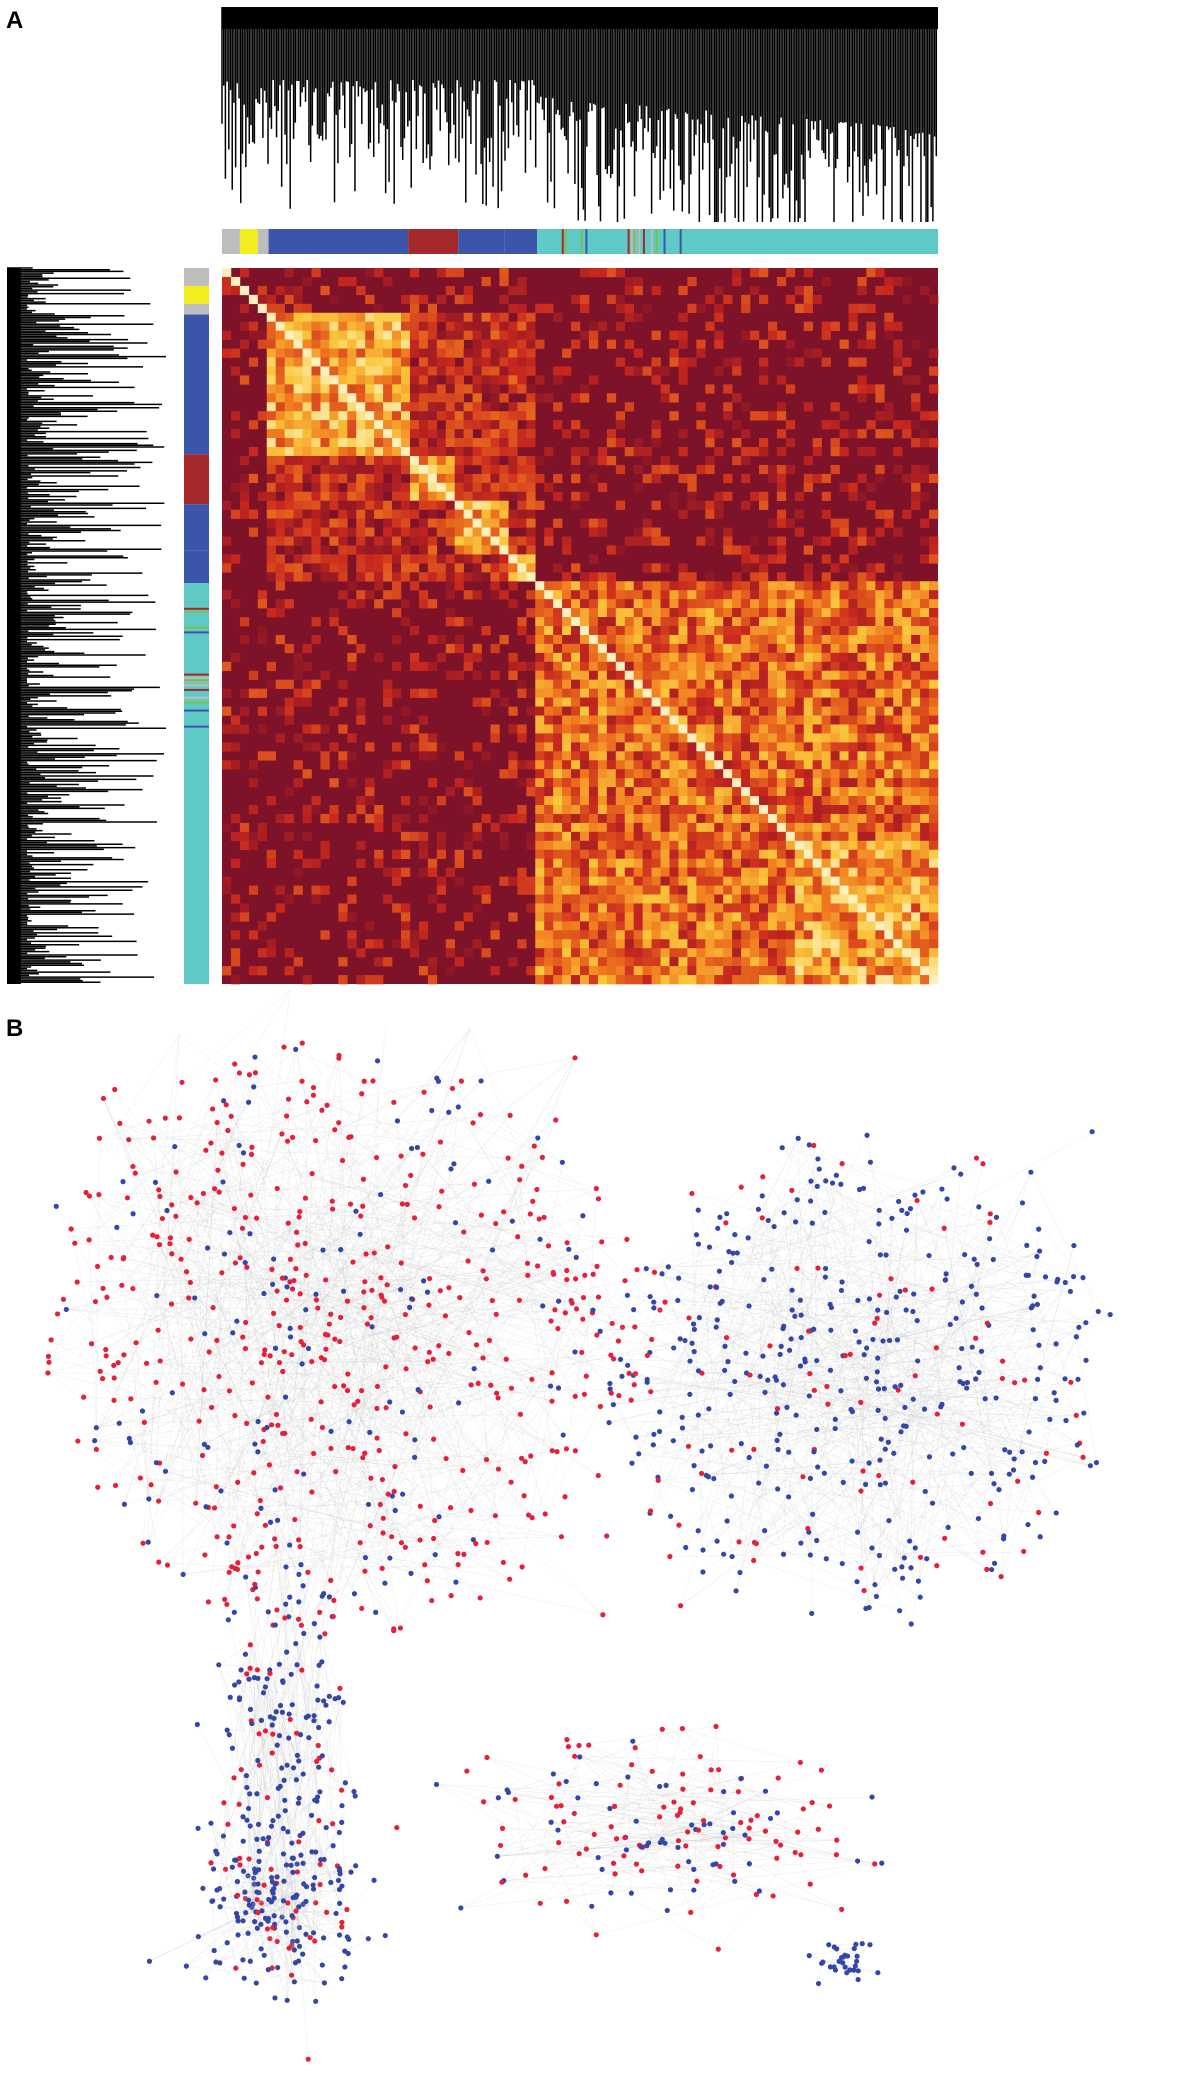 The image size is (1179, 2078). What do you see at coordinates (196, 697) in the screenshot?
I see `module-bar` at bounding box center [196, 697].